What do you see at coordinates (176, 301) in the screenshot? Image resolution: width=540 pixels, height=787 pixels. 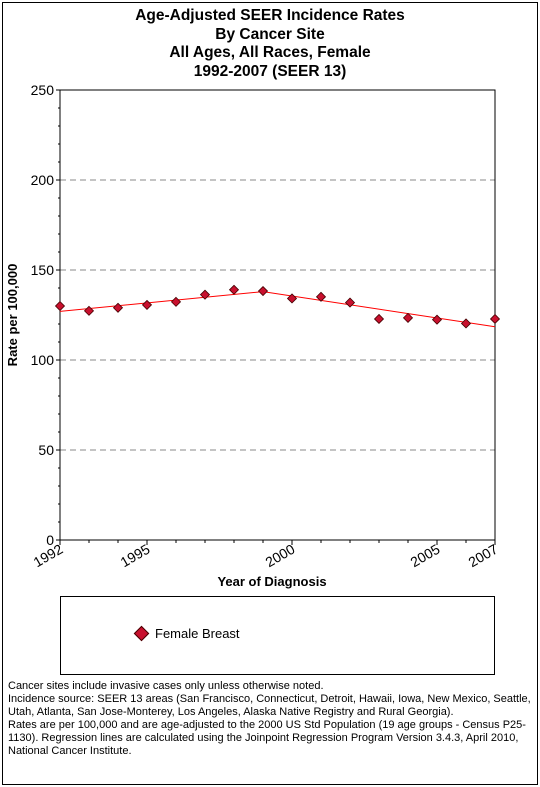 I see `data-point-1996` at bounding box center [176, 301].